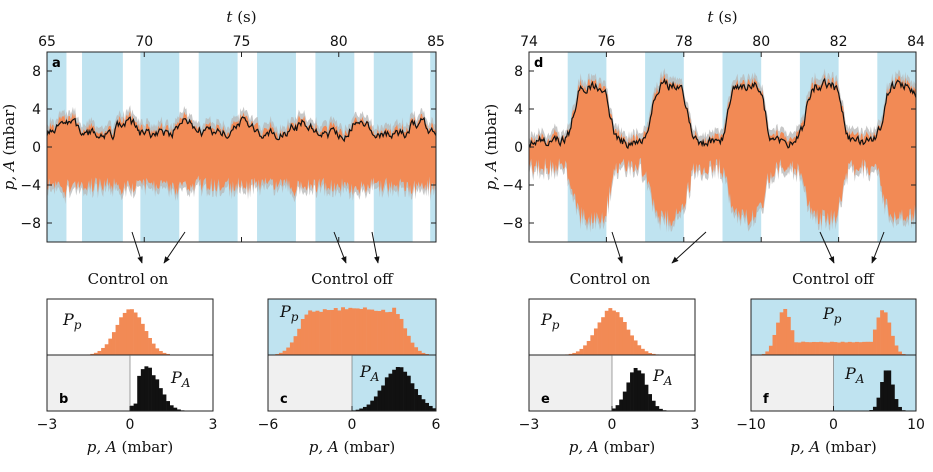 This screenshot has height=472, width=933. Describe the element at coordinates (349, 365) in the screenshot. I see `histogram-panel-c: −6 0 6 c` at that location.